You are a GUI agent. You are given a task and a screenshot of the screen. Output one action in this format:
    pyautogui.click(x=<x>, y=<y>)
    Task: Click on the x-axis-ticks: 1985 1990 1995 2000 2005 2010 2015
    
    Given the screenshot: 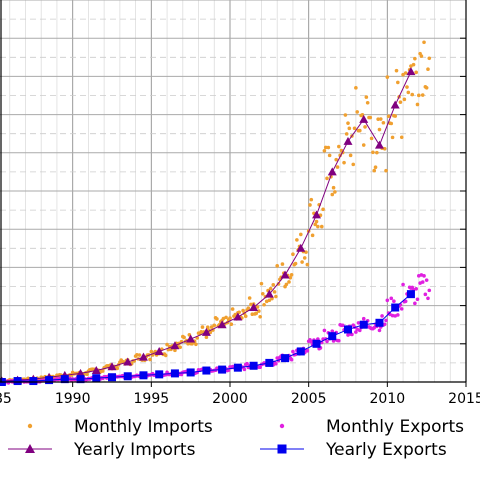 What is the action you would take?
    pyautogui.click(x=240, y=394)
    